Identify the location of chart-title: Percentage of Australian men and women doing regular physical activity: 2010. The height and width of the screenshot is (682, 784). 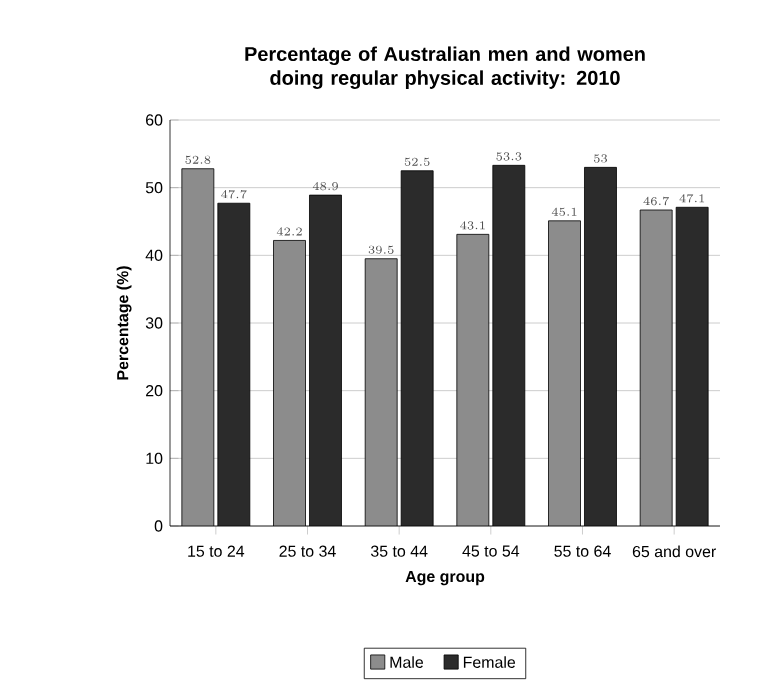
(445, 67).